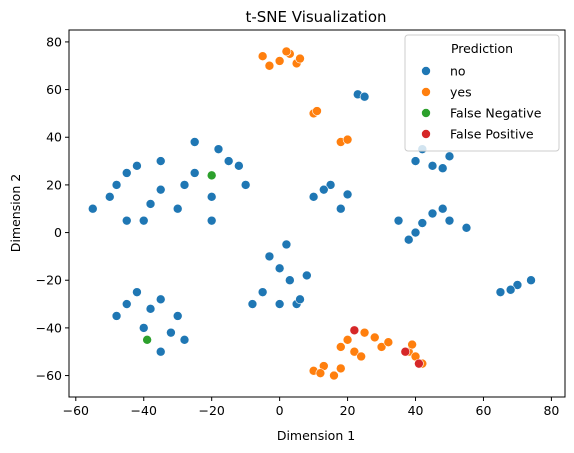 Image resolution: width=574 pixels, height=453 pixels. Describe the element at coordinates (280, 410) in the screenshot. I see `x-tick-label-3: 0` at that location.